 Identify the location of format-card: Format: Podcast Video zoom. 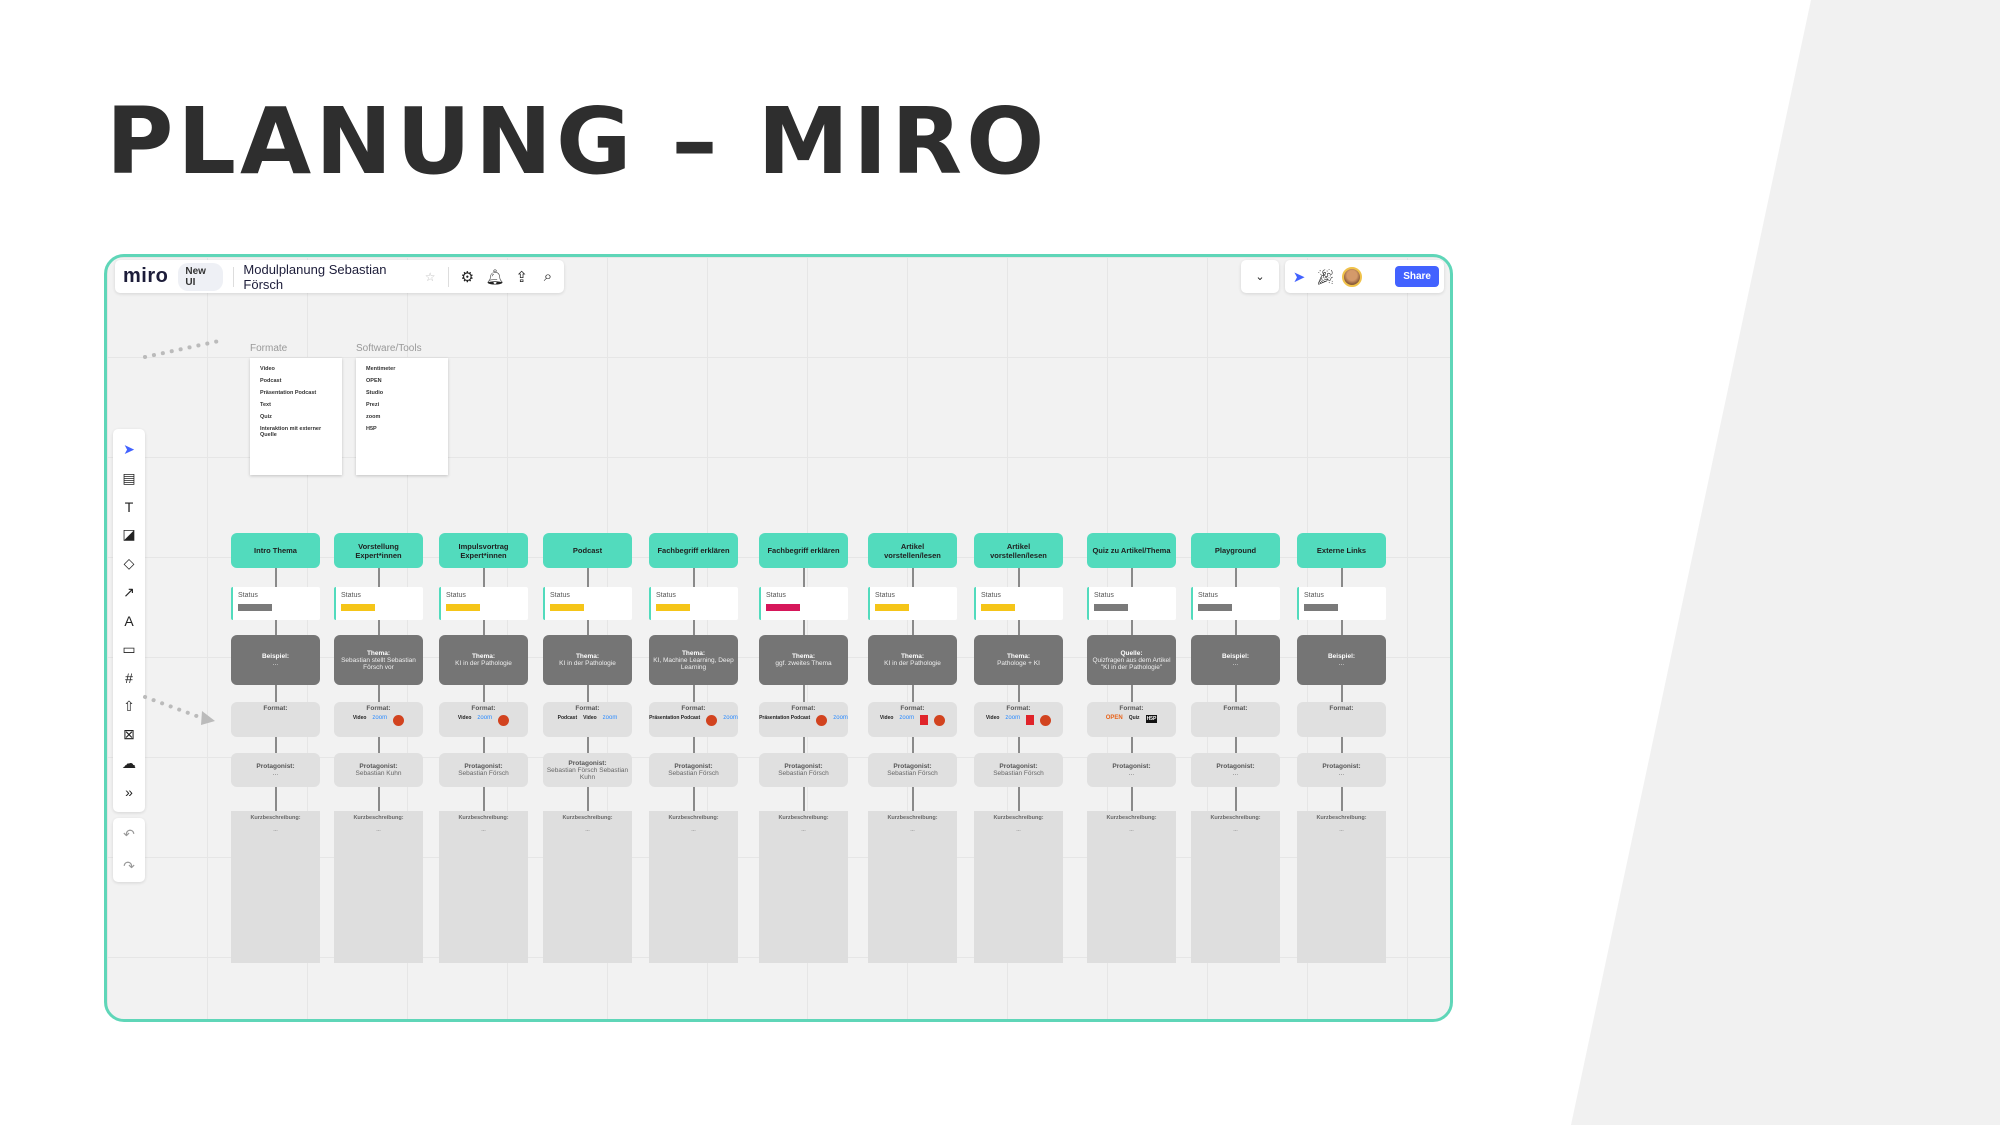
(587, 719).